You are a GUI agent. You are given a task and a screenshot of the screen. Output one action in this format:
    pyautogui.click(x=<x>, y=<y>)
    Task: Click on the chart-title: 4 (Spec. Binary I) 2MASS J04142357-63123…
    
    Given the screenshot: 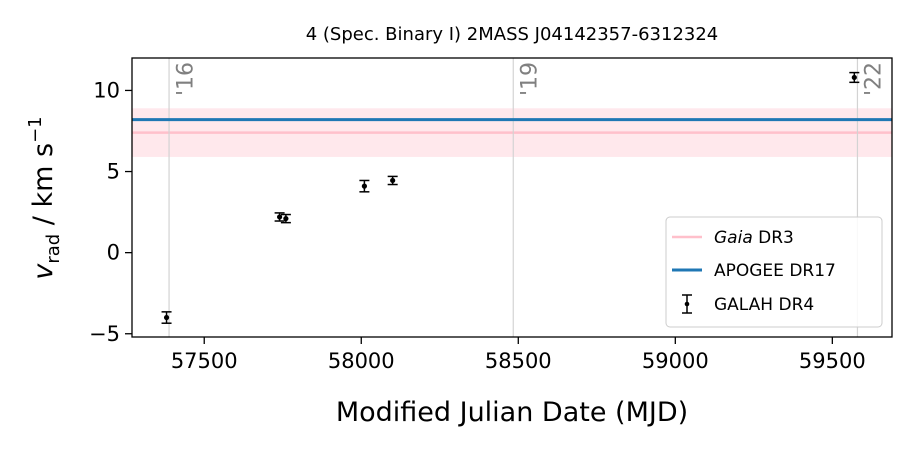 What is the action you would take?
    pyautogui.click(x=512, y=34)
    